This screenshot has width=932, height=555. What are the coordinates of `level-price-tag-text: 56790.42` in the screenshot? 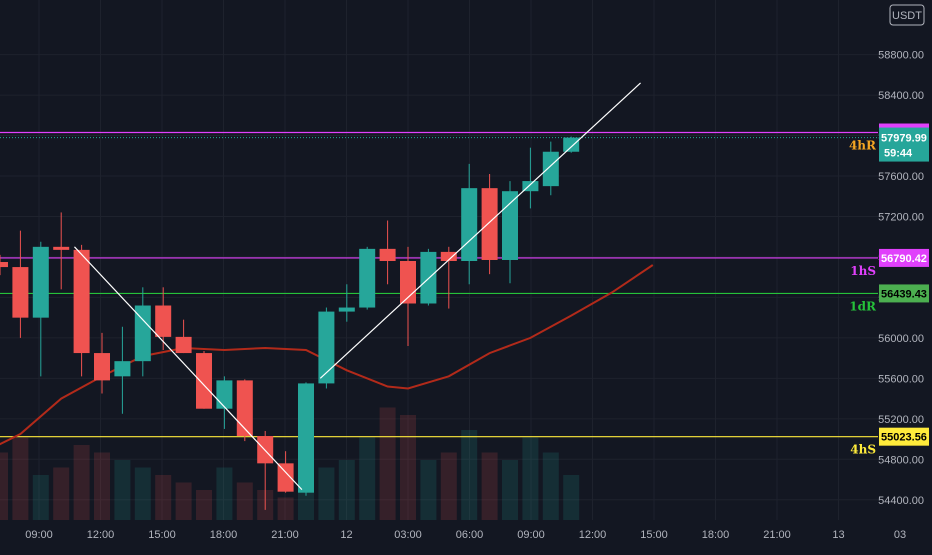 It's located at (904, 259).